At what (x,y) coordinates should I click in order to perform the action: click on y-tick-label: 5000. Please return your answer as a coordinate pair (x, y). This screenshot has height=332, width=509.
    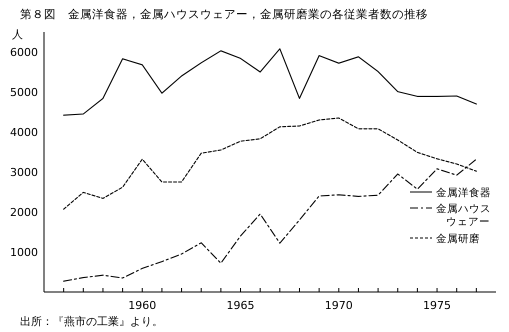
    Looking at the image, I should click on (24, 92).